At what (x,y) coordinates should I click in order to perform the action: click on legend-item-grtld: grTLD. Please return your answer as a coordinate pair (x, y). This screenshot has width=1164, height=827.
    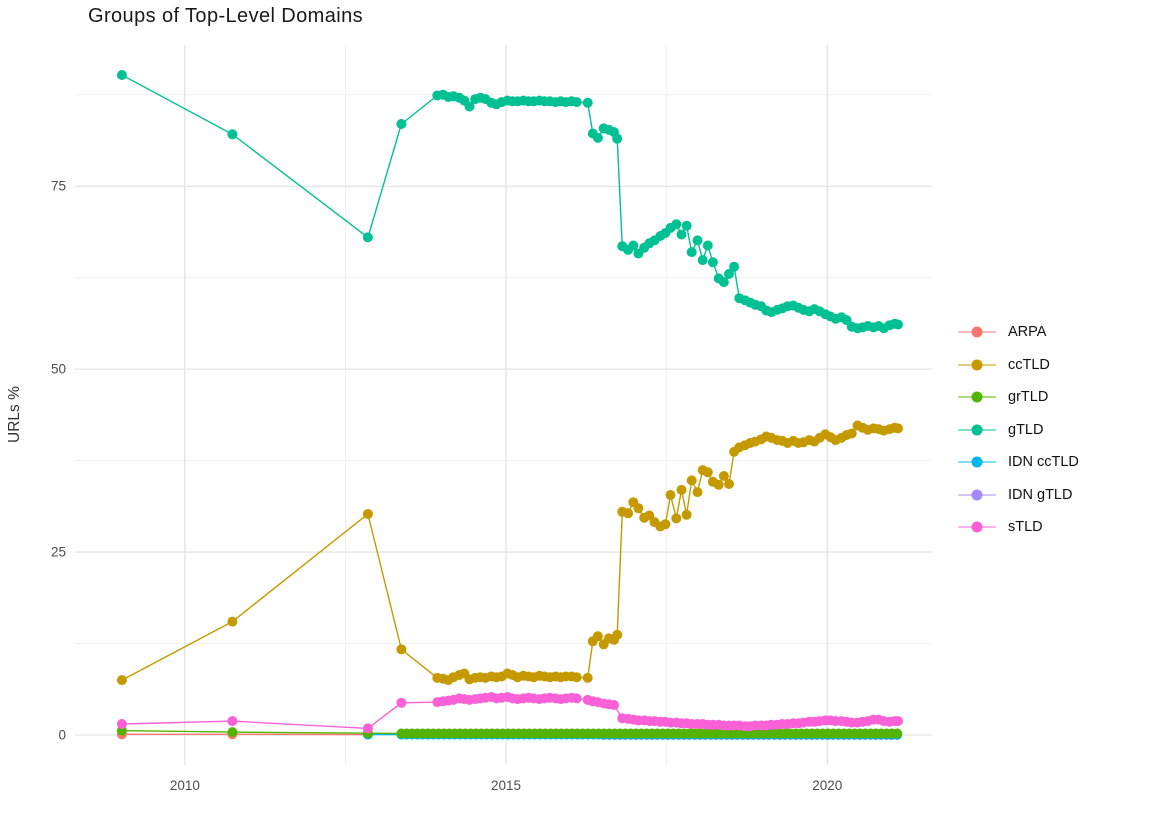
    Looking at the image, I should click on (1018, 397).